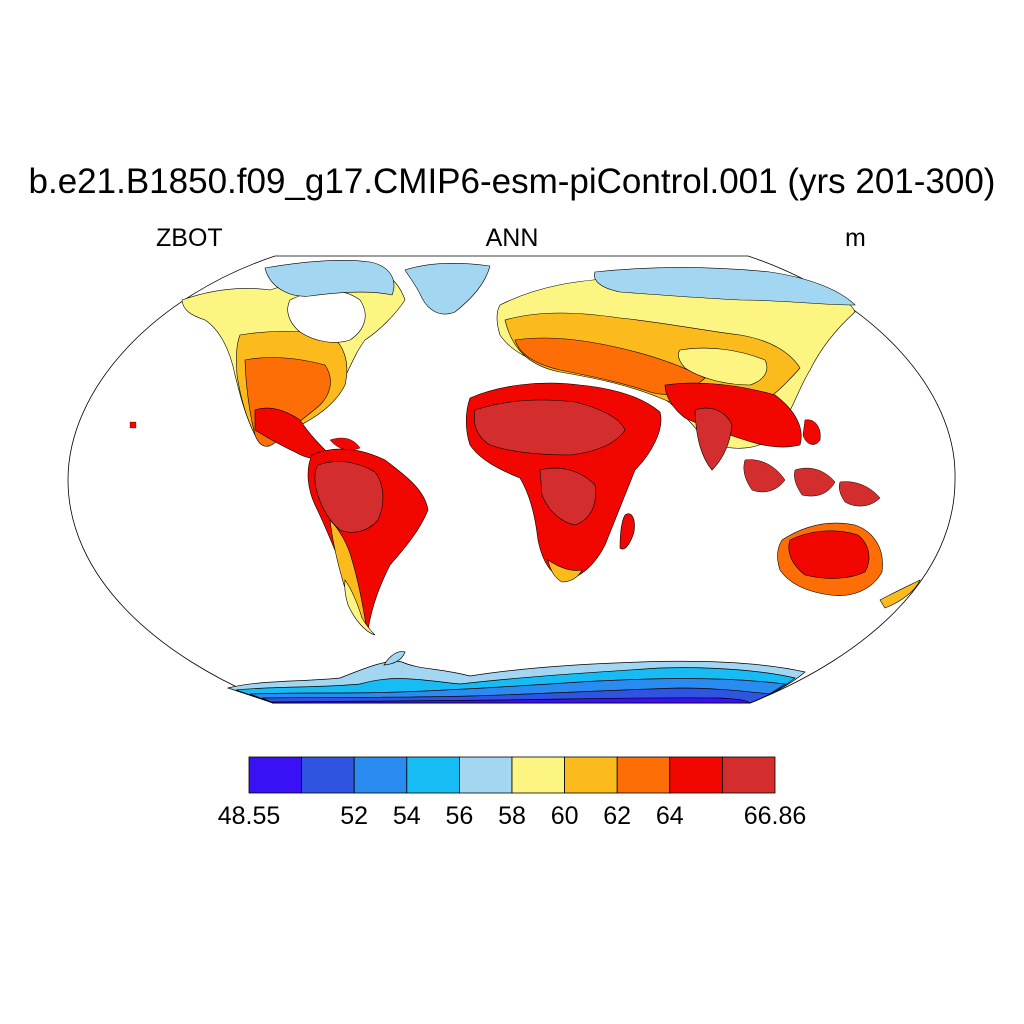  Describe the element at coordinates (512, 238) in the screenshot. I see `season-label: ANN` at that location.